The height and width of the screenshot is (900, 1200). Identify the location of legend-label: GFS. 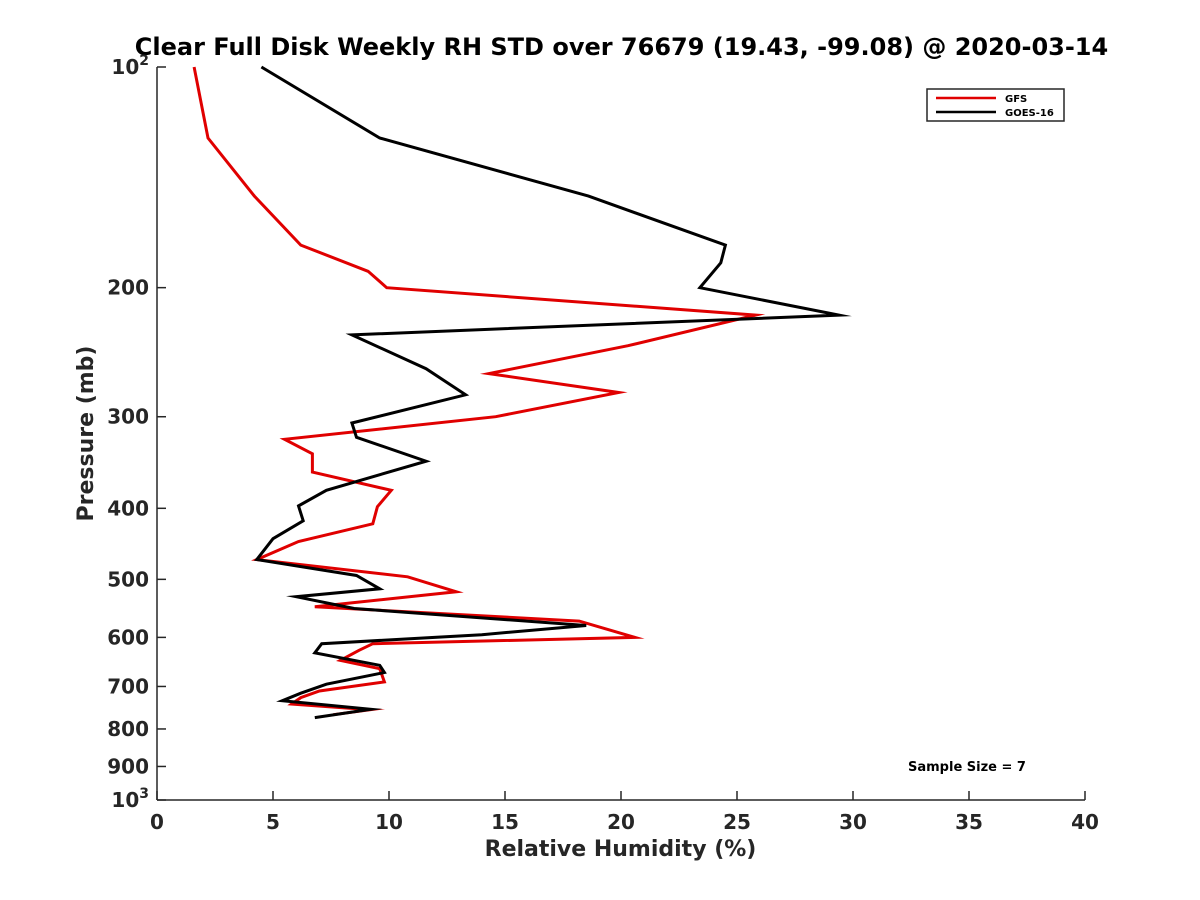
(1016, 99).